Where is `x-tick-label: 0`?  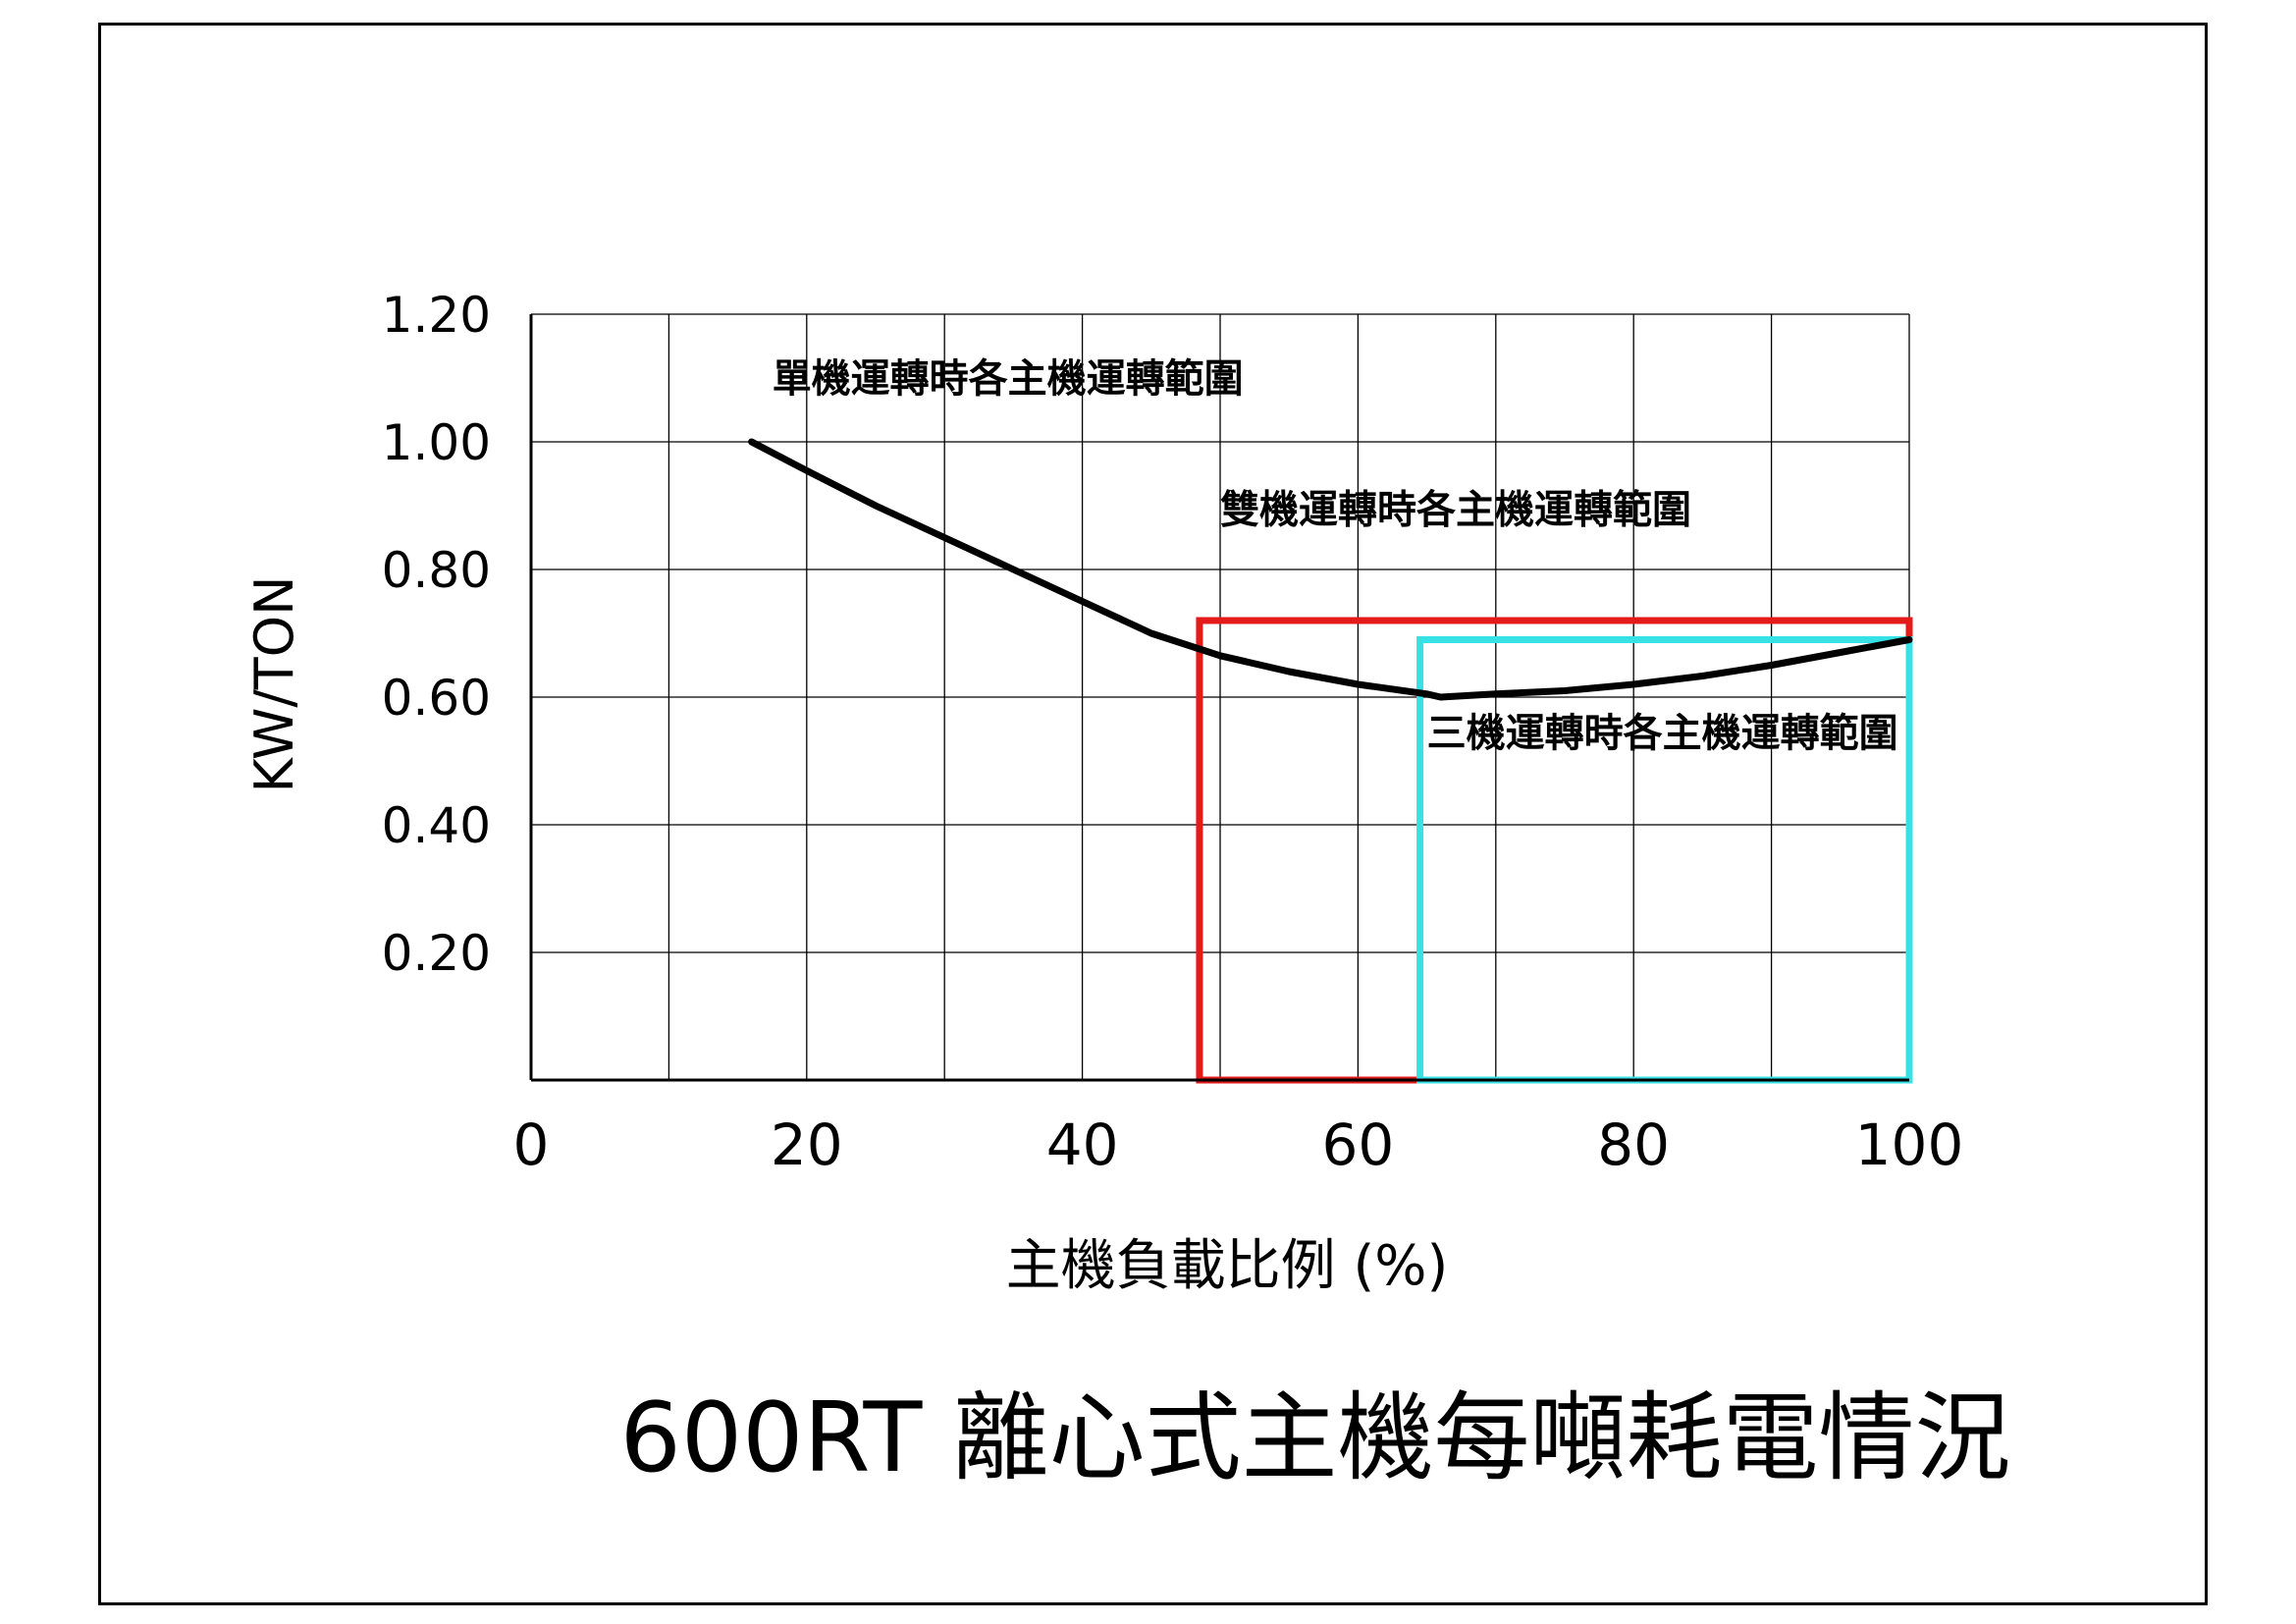
x-tick-label: 0 is located at coordinates (531, 1144).